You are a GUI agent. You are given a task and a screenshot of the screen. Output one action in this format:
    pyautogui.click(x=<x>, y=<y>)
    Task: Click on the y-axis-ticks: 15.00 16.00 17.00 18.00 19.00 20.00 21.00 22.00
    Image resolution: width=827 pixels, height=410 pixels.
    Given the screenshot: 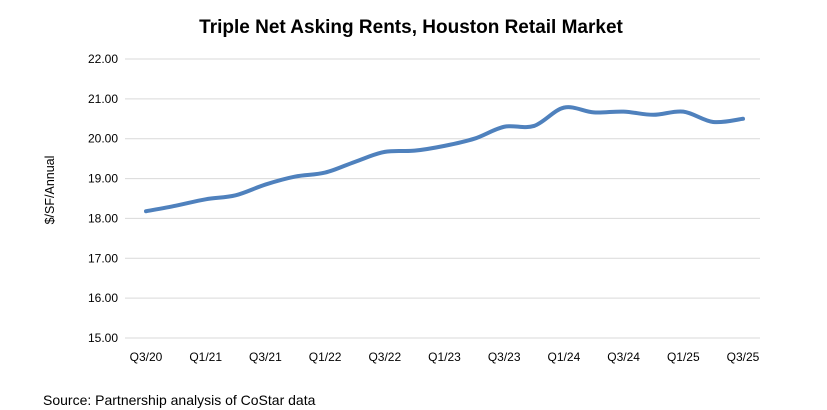 What is the action you would take?
    pyautogui.click(x=103, y=198)
    